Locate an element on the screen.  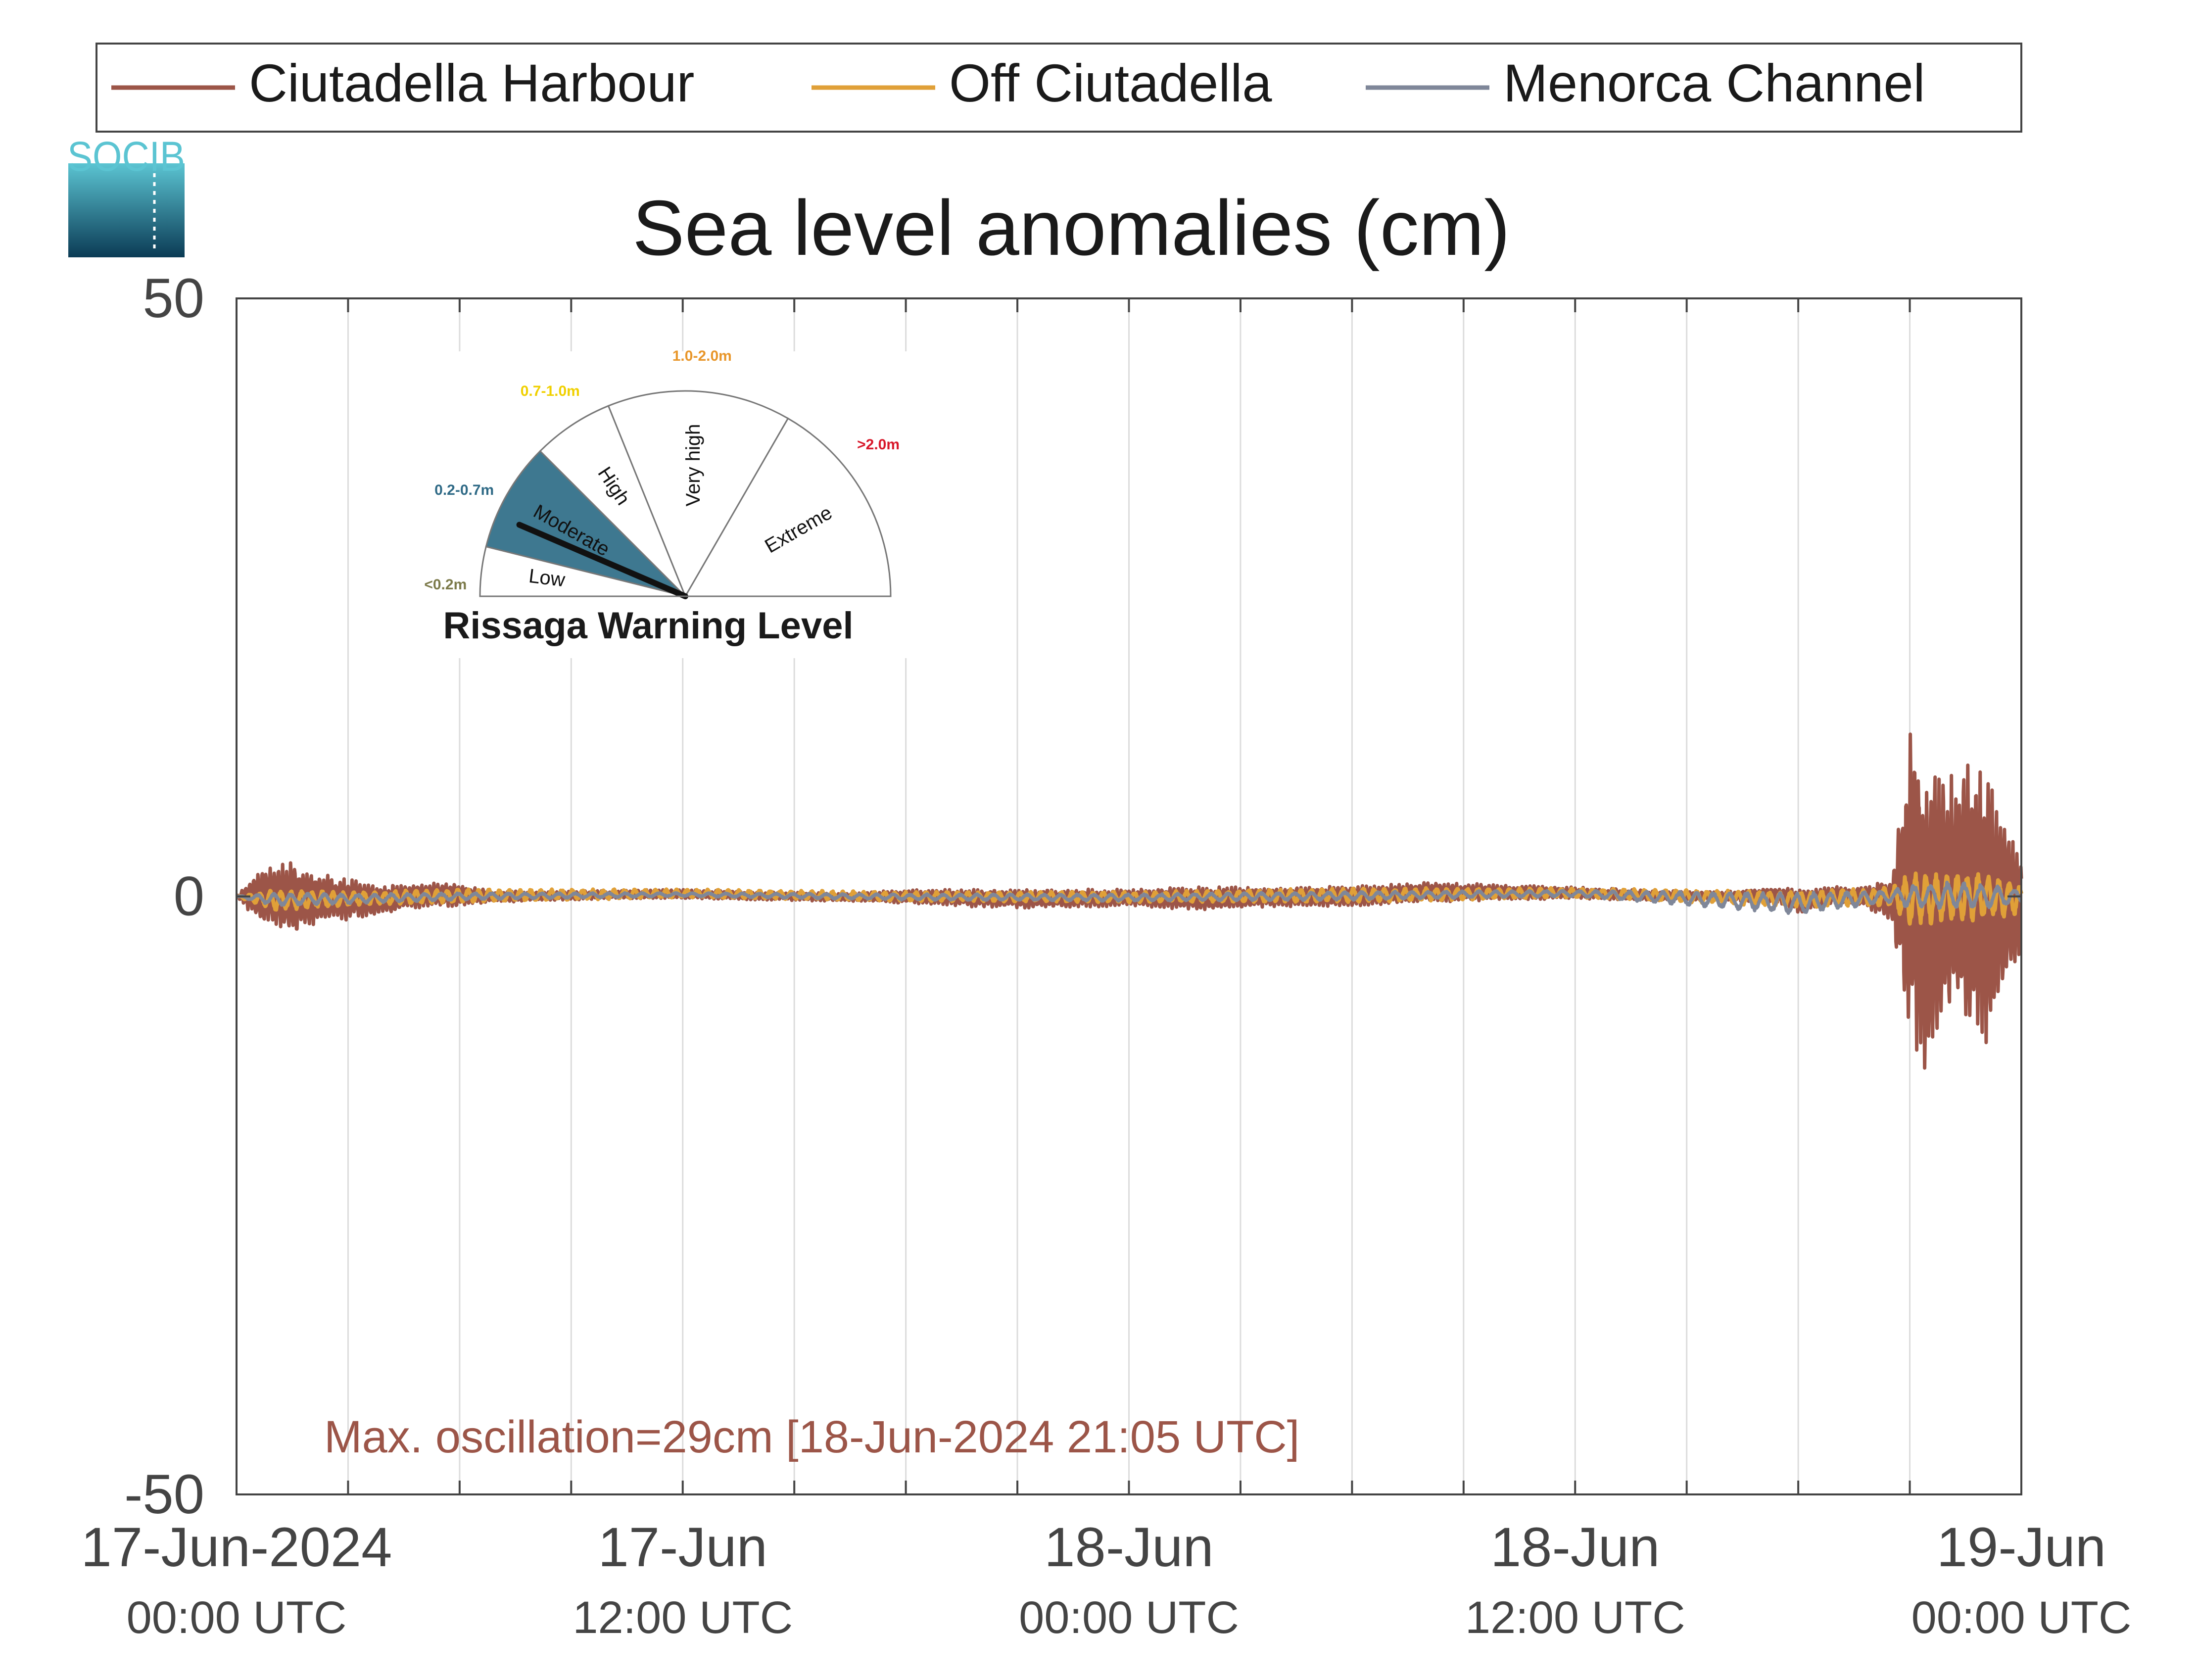
legend-label: Off Ciutadella is located at coordinates (1110, 83).